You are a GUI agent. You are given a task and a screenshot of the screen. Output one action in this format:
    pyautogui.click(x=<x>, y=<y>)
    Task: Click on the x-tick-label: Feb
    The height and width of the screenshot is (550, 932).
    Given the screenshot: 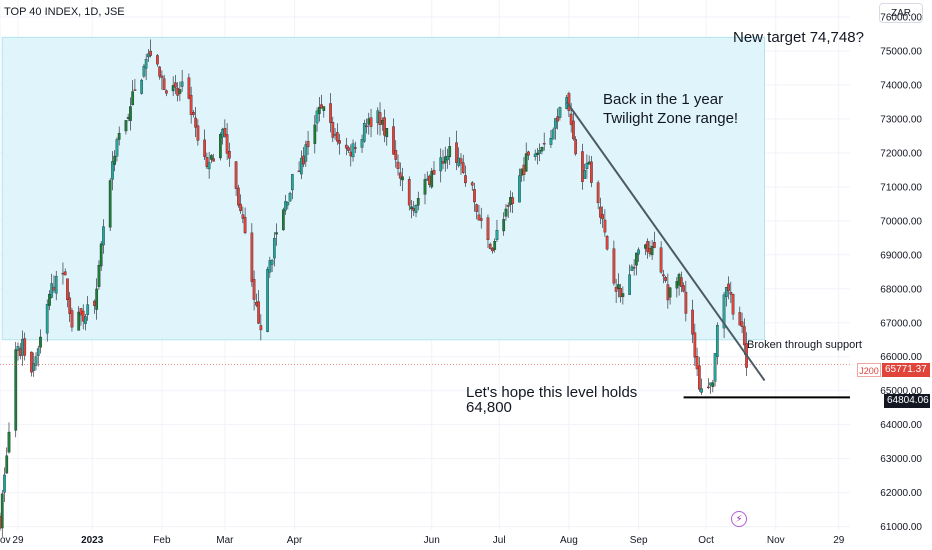 What is the action you would take?
    pyautogui.click(x=162, y=540)
    